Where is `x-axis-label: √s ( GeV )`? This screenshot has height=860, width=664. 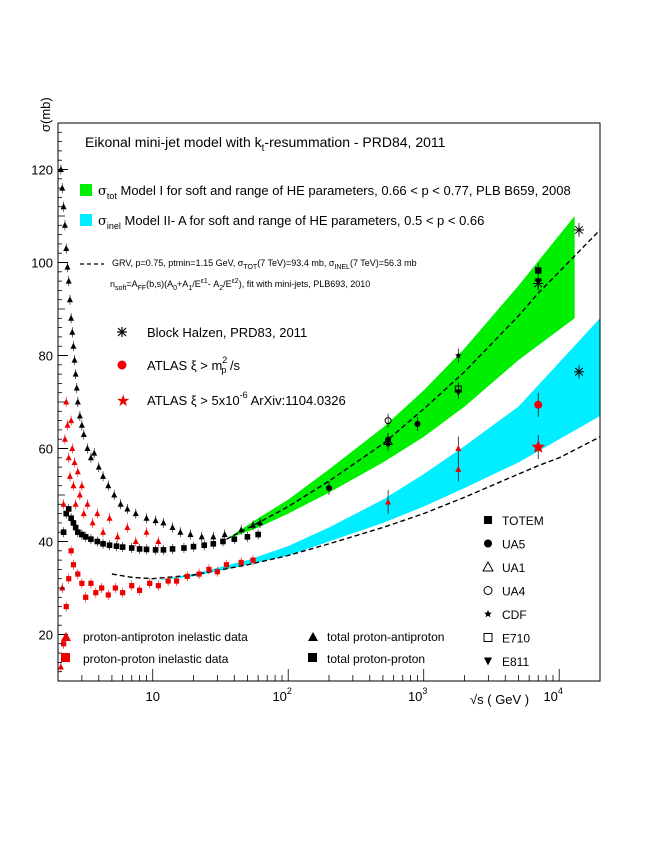
x-axis-label: √s ( GeV ) is located at coordinates (499, 699).